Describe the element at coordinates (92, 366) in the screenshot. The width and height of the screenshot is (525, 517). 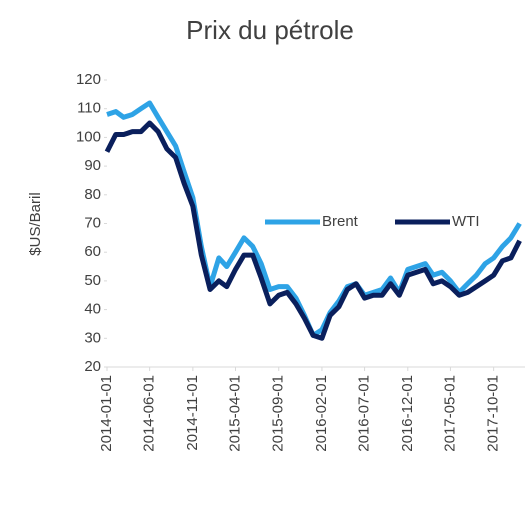
I see `y-tick-label: 20` at that location.